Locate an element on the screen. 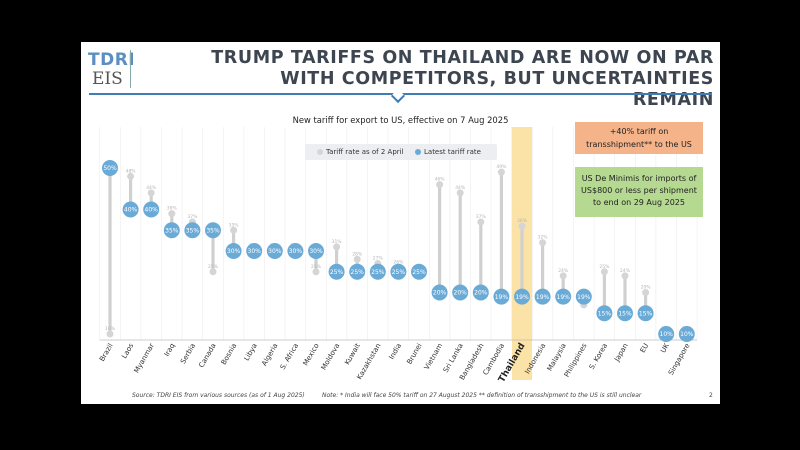  category-label: Brazil is located at coordinates (106, 352).